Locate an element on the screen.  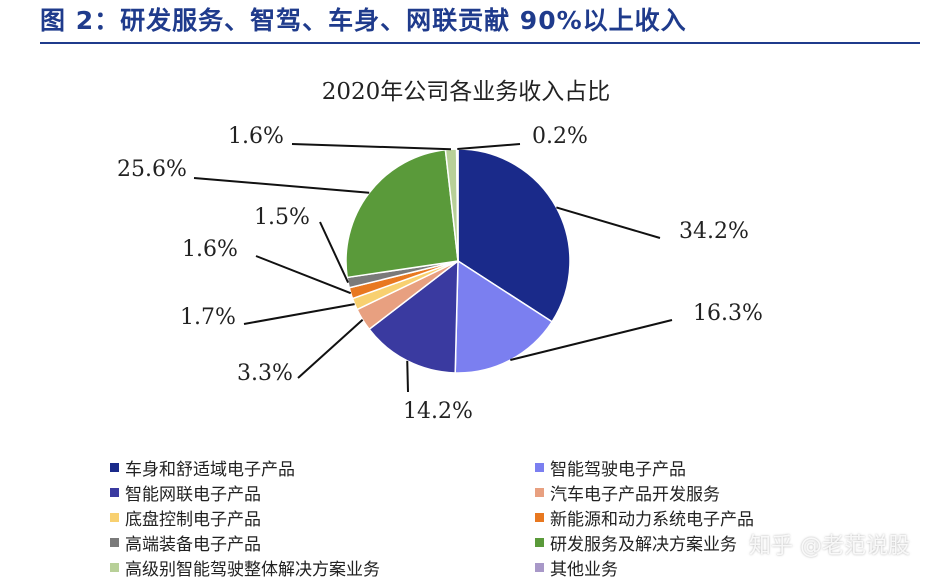
legend-item: 智能网联电子产品 is located at coordinates (322, 492).